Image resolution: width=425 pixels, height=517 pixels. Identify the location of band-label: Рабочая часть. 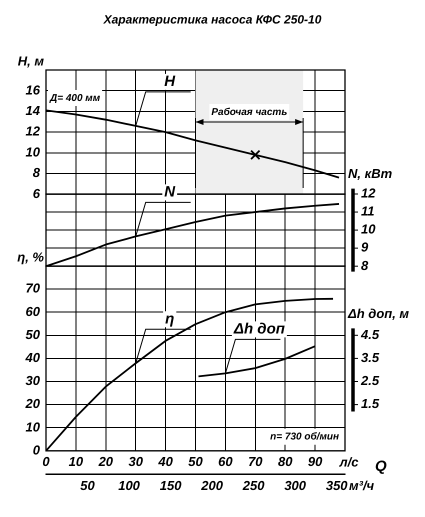
(249, 112).